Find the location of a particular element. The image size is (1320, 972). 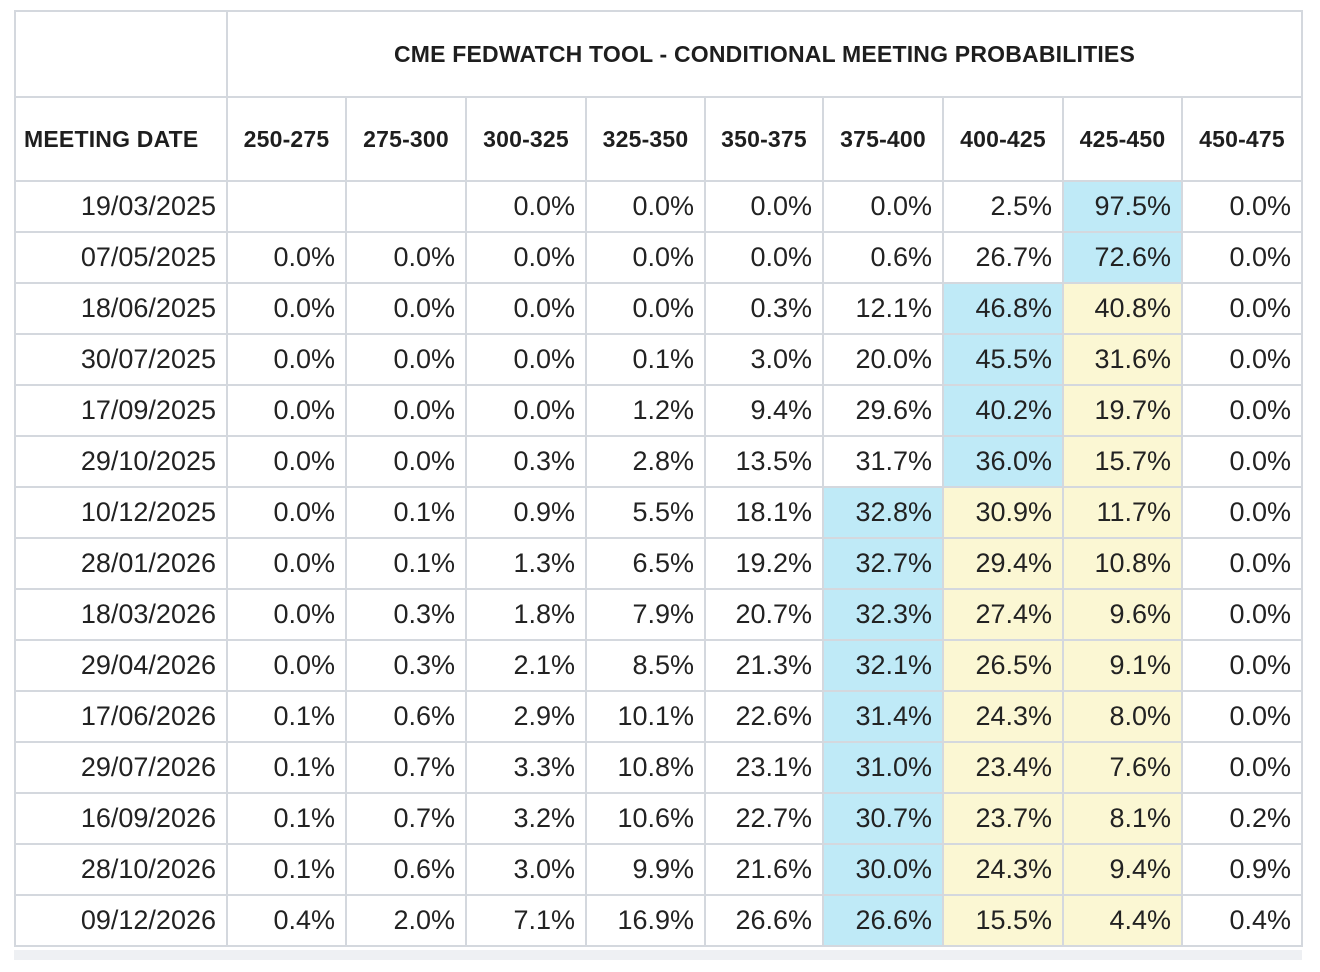

probability-cell: 2.1% is located at coordinates (526, 665).